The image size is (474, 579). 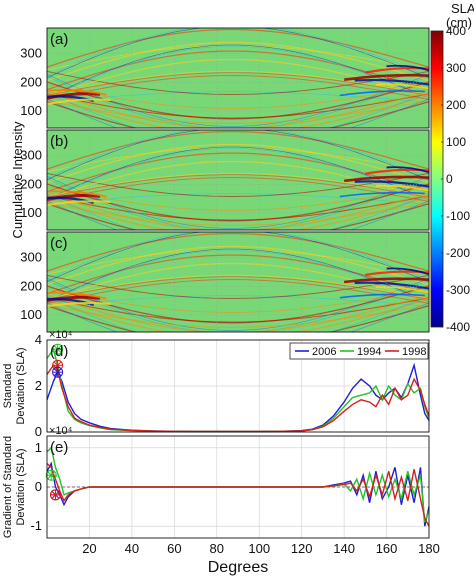 I want to click on x-tick-label: 160, so click(x=387, y=548).